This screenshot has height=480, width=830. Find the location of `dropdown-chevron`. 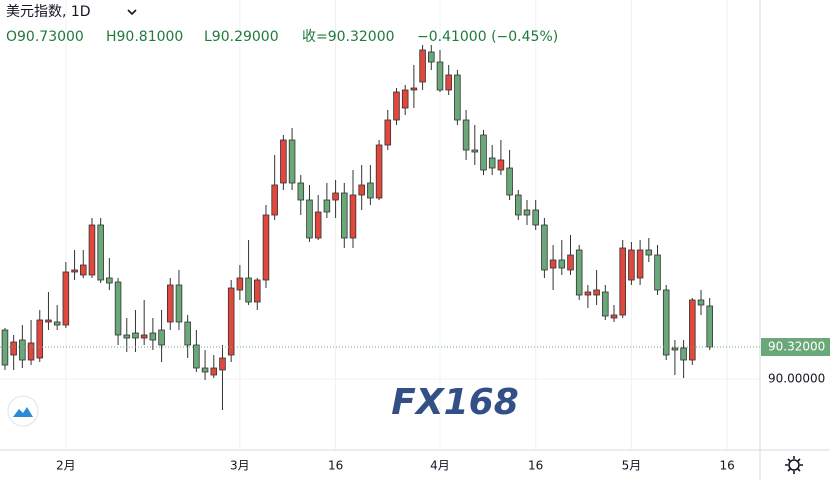

dropdown-chevron is located at coordinates (132, 12).